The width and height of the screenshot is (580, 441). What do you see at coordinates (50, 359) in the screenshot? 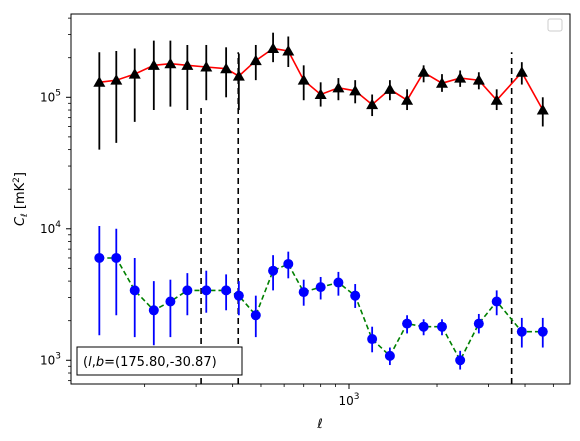
I see `y-tick-label-0: 10³` at bounding box center [50, 359].